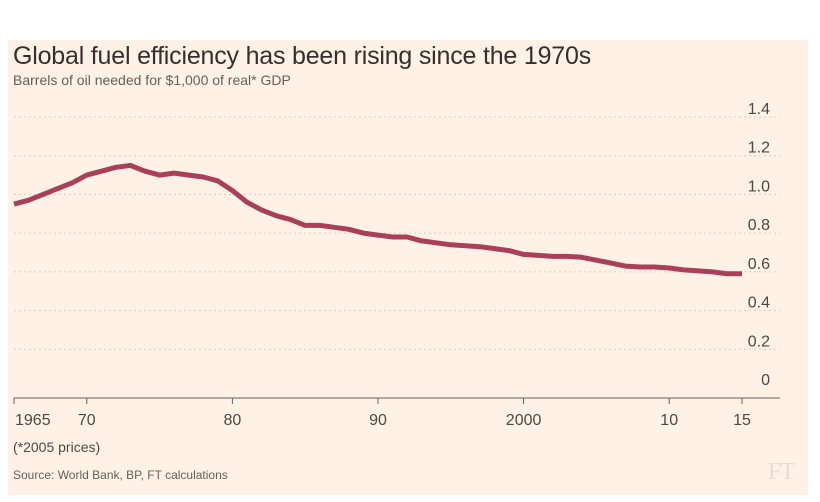 This screenshot has height=502, width=820. What do you see at coordinates (396, 400) in the screenshot?
I see `x-axis` at bounding box center [396, 400].